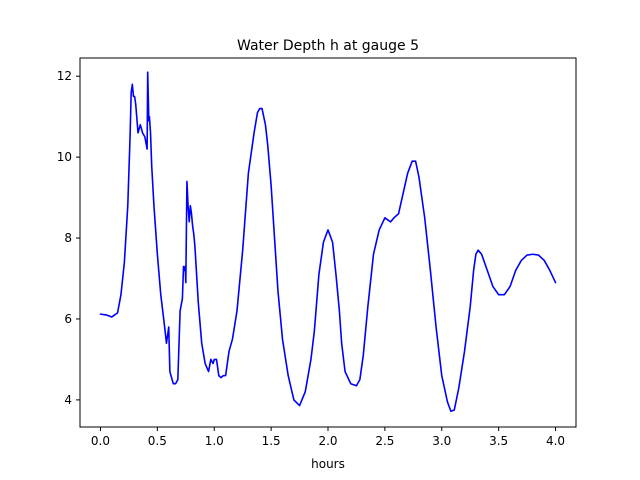 This screenshot has height=480, width=640. I want to click on x-tick-label: 0.0, so click(100, 441).